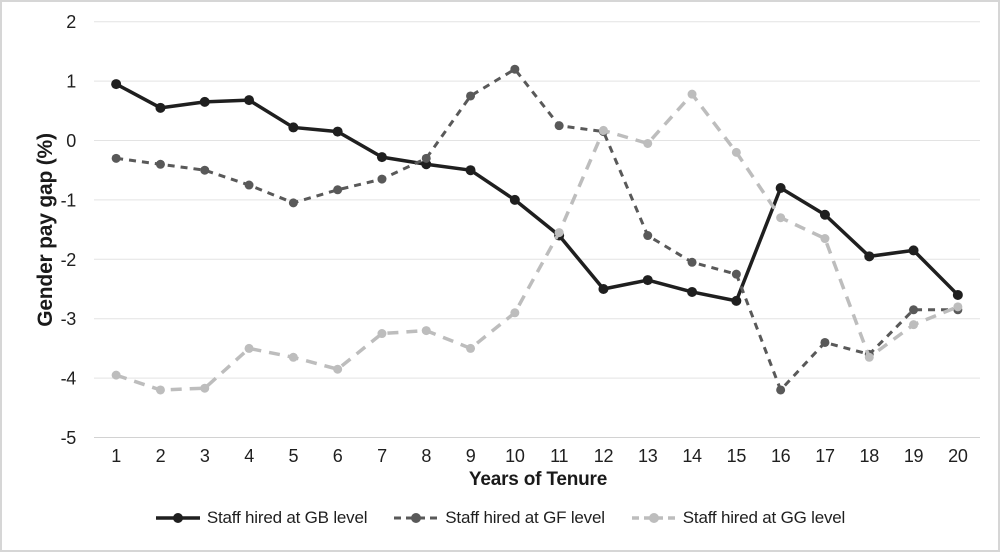 This screenshot has height=552, width=1000. Describe the element at coordinates (71, 141) in the screenshot. I see `y-tick-label: 0` at that location.